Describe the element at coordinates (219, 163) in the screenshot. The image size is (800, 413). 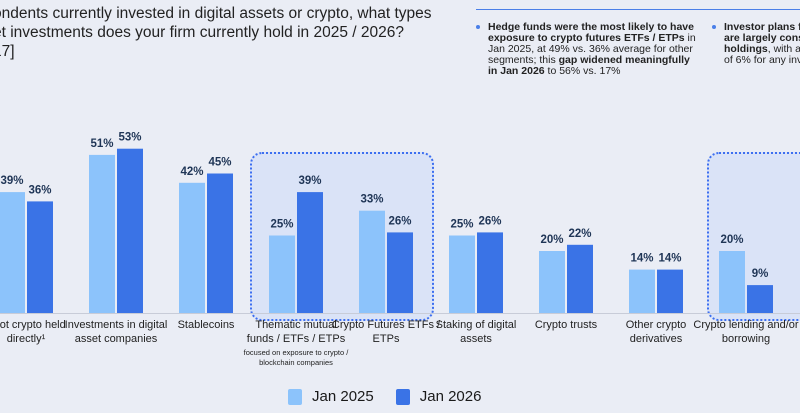
I see `data-label: 45%` at that location.